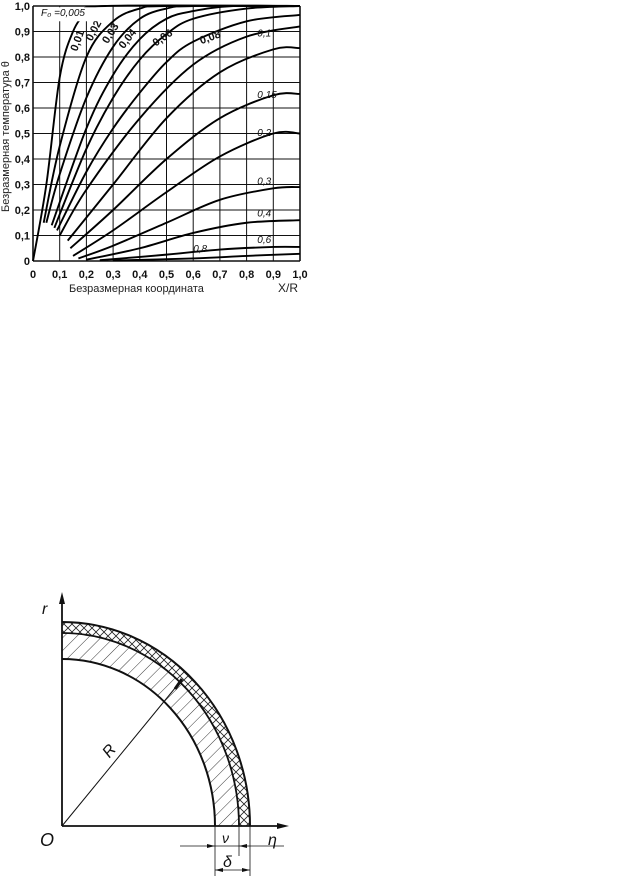 The height and width of the screenshot is (888, 624). I want to click on x-tick-label: 0, so click(33, 275).